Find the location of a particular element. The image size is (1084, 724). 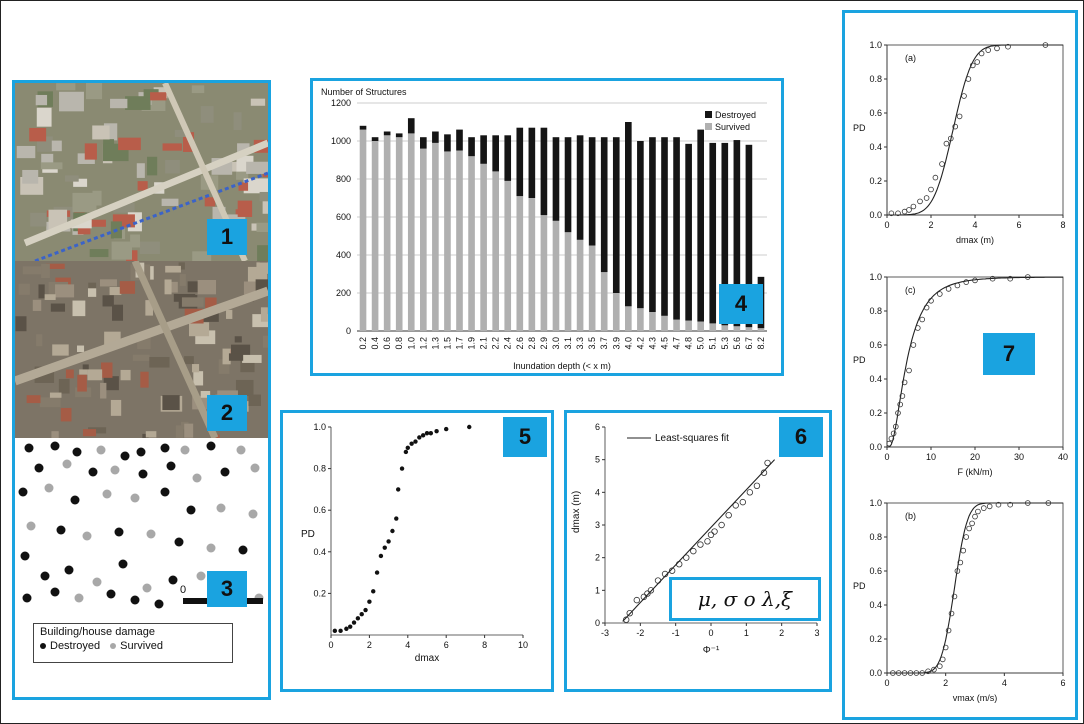

x-tick-label: 0.8 is located at coordinates (399, 343).